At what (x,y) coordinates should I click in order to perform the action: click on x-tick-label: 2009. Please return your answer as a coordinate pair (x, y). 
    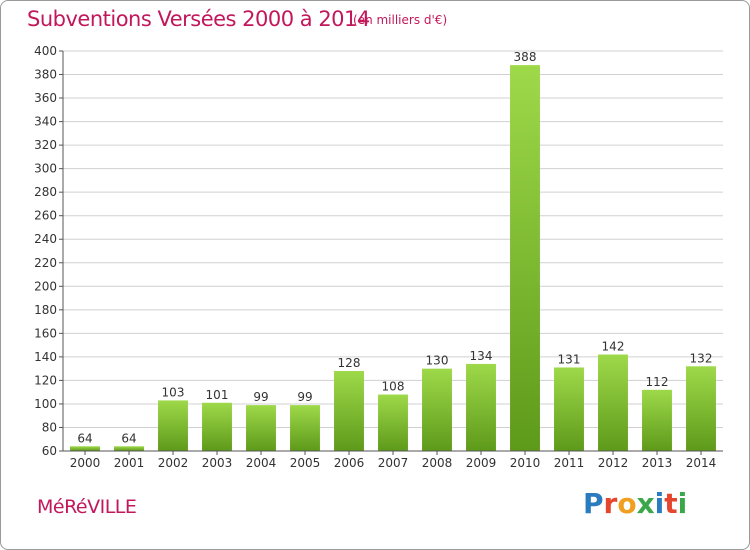
    Looking at the image, I should click on (481, 463).